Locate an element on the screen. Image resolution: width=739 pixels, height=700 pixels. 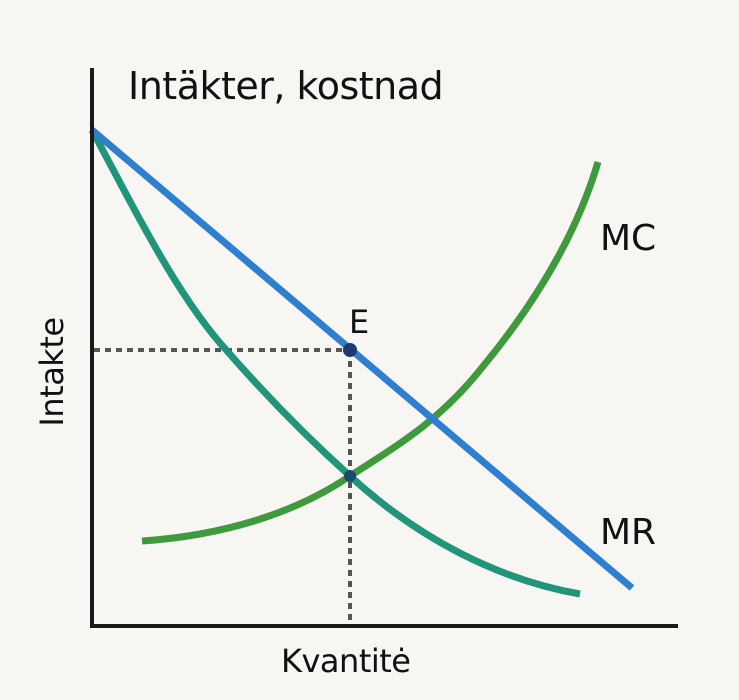
chart-title: Intäkter, kostnad is located at coordinates (286, 86).